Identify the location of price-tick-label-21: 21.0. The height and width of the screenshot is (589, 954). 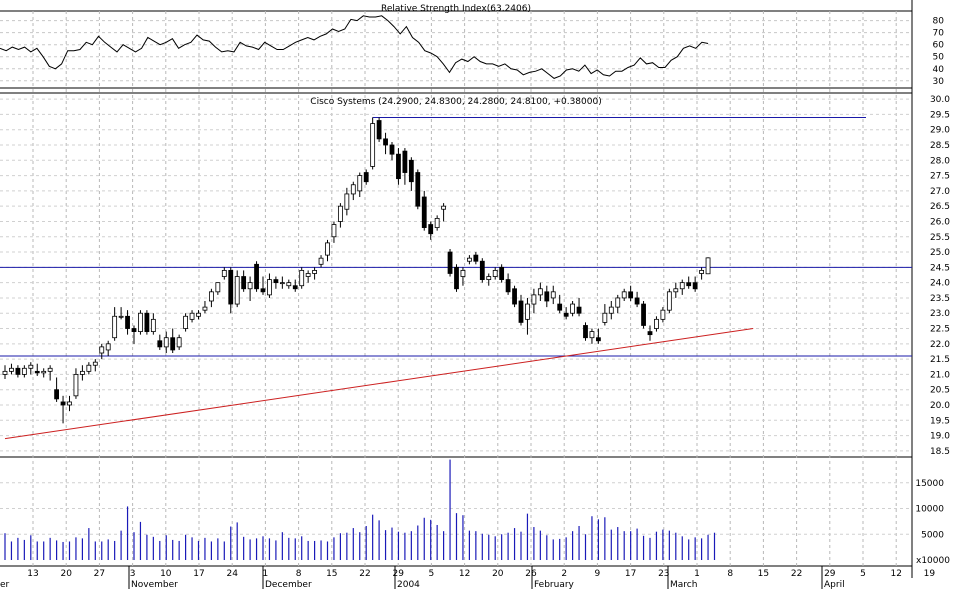
(940, 375).